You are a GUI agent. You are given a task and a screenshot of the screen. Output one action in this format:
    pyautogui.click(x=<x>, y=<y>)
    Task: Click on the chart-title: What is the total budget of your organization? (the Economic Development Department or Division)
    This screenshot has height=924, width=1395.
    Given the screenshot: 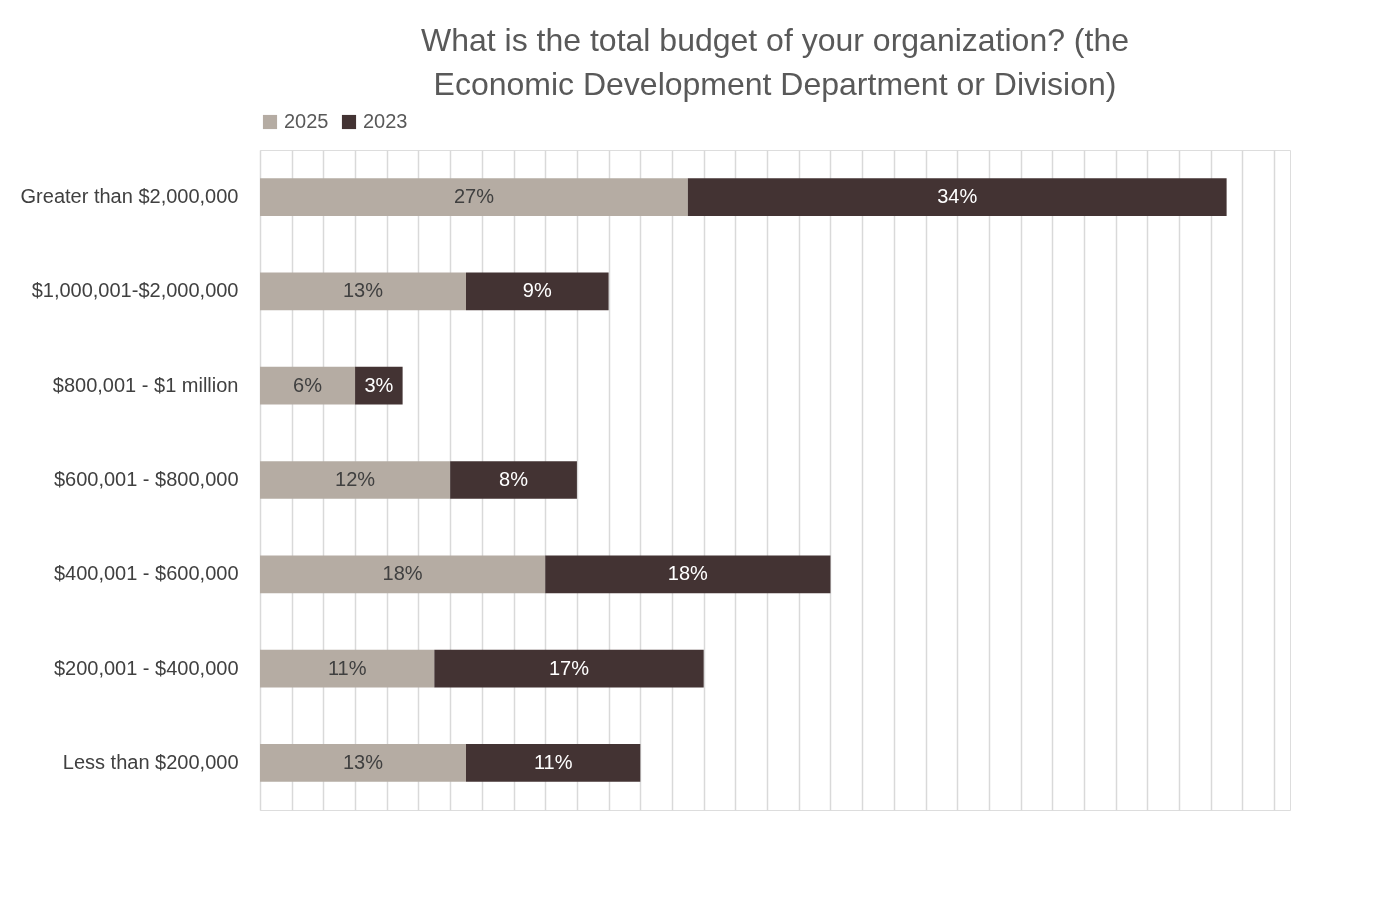 What is the action you would take?
    pyautogui.click(x=775, y=62)
    